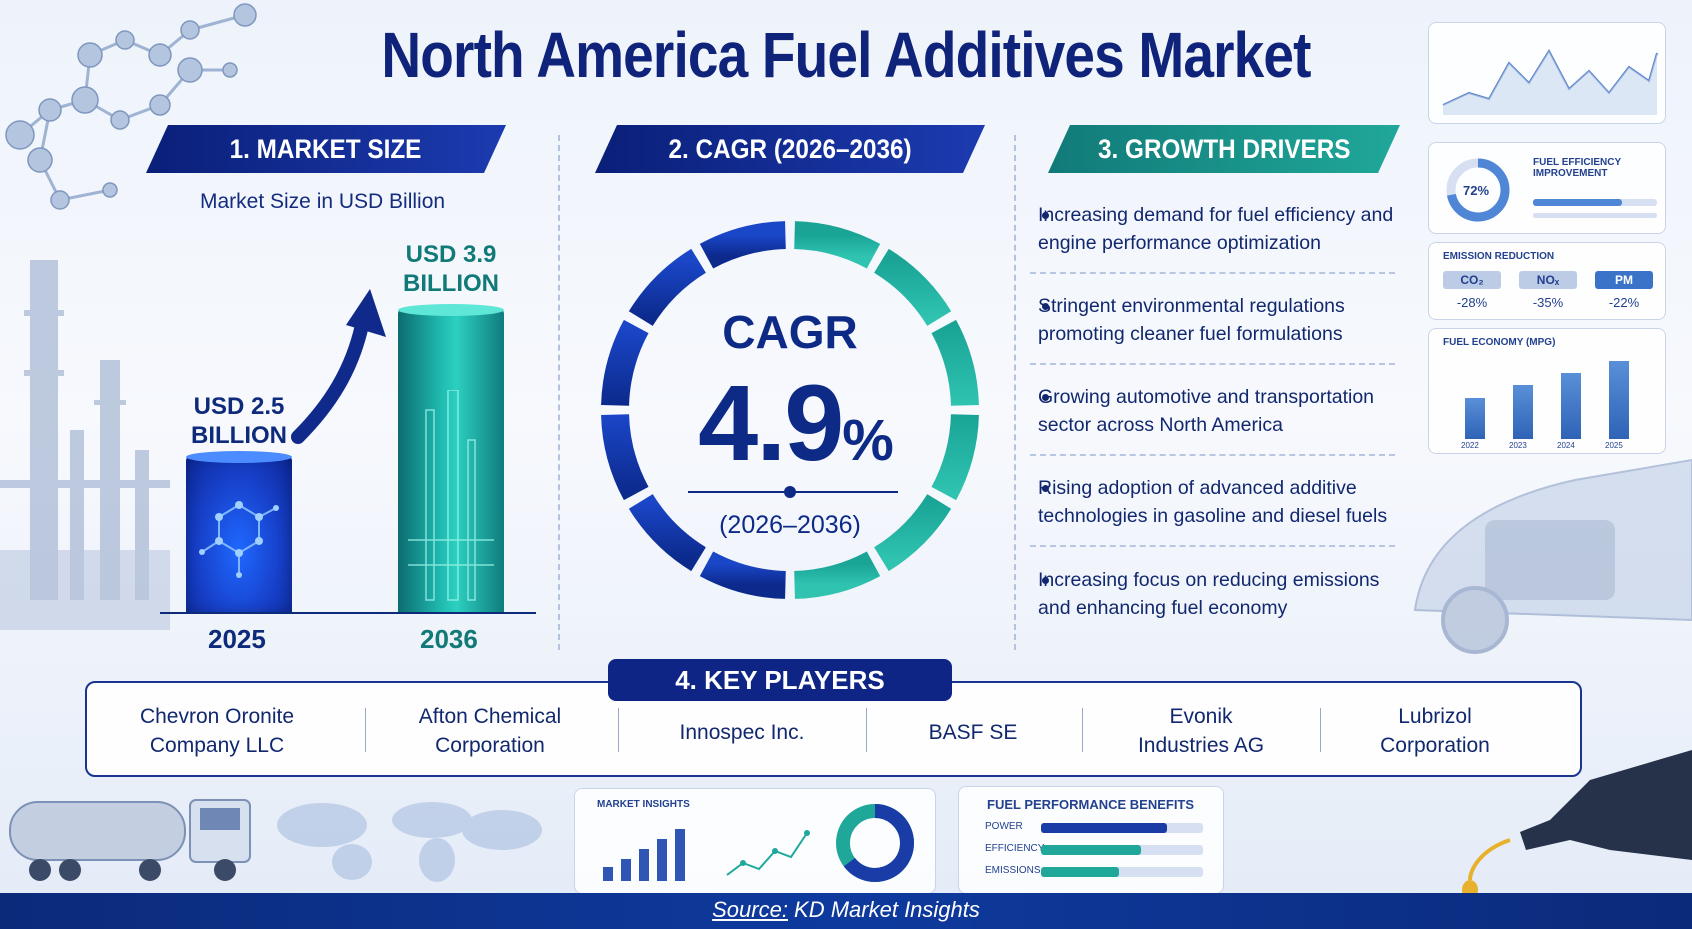  Describe the element at coordinates (1091, 804) in the screenshot. I see `benefits-title: FUEL PERFORMANCE BENEFITS` at that location.